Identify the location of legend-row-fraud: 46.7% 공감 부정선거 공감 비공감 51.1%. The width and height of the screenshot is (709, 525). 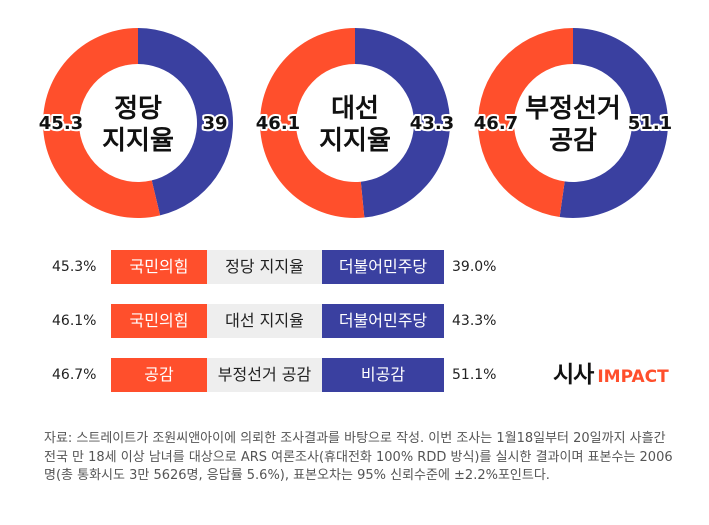
(354, 375).